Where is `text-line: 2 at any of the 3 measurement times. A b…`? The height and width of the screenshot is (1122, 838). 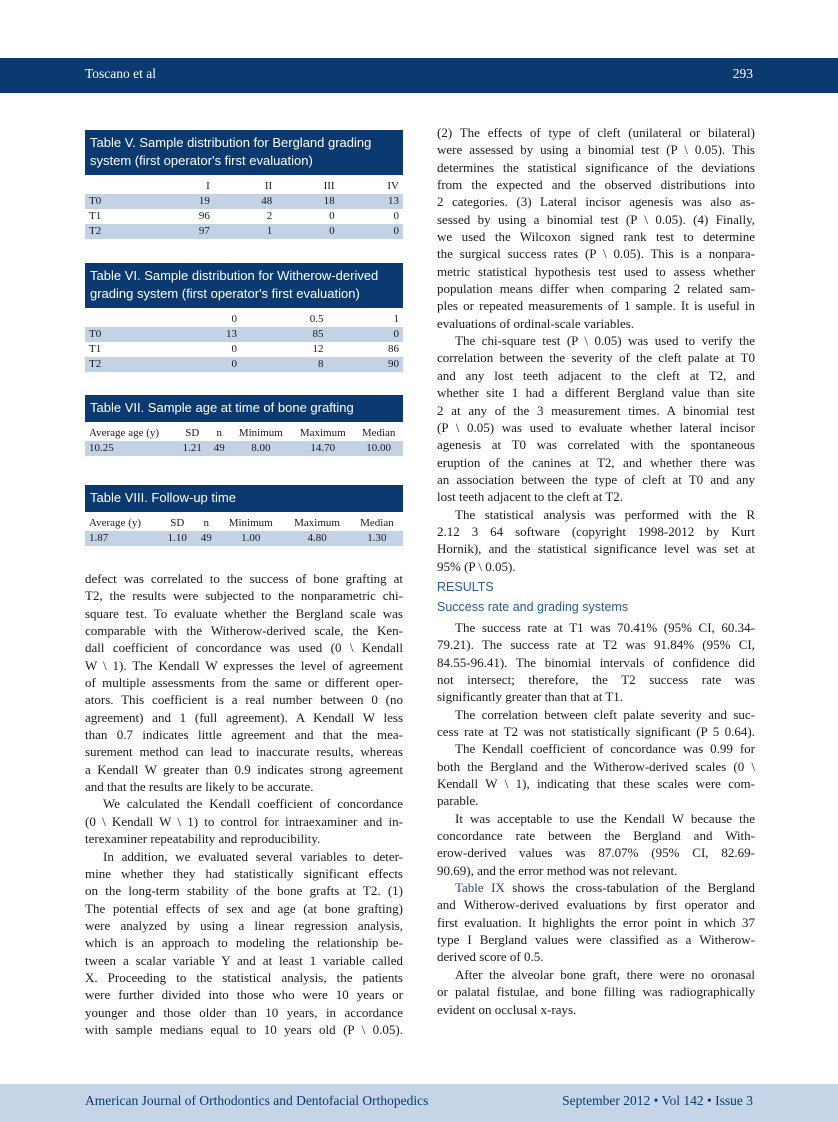
text-line: 2 at any of the 3 measurement times. A b… is located at coordinates (596, 410).